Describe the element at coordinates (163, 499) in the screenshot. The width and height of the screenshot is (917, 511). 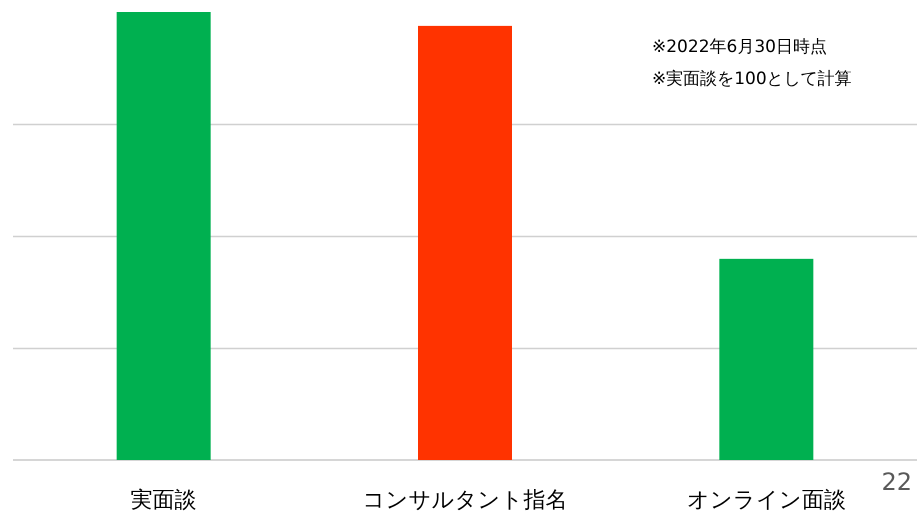
I see `x-tick-label: 実面談` at that location.